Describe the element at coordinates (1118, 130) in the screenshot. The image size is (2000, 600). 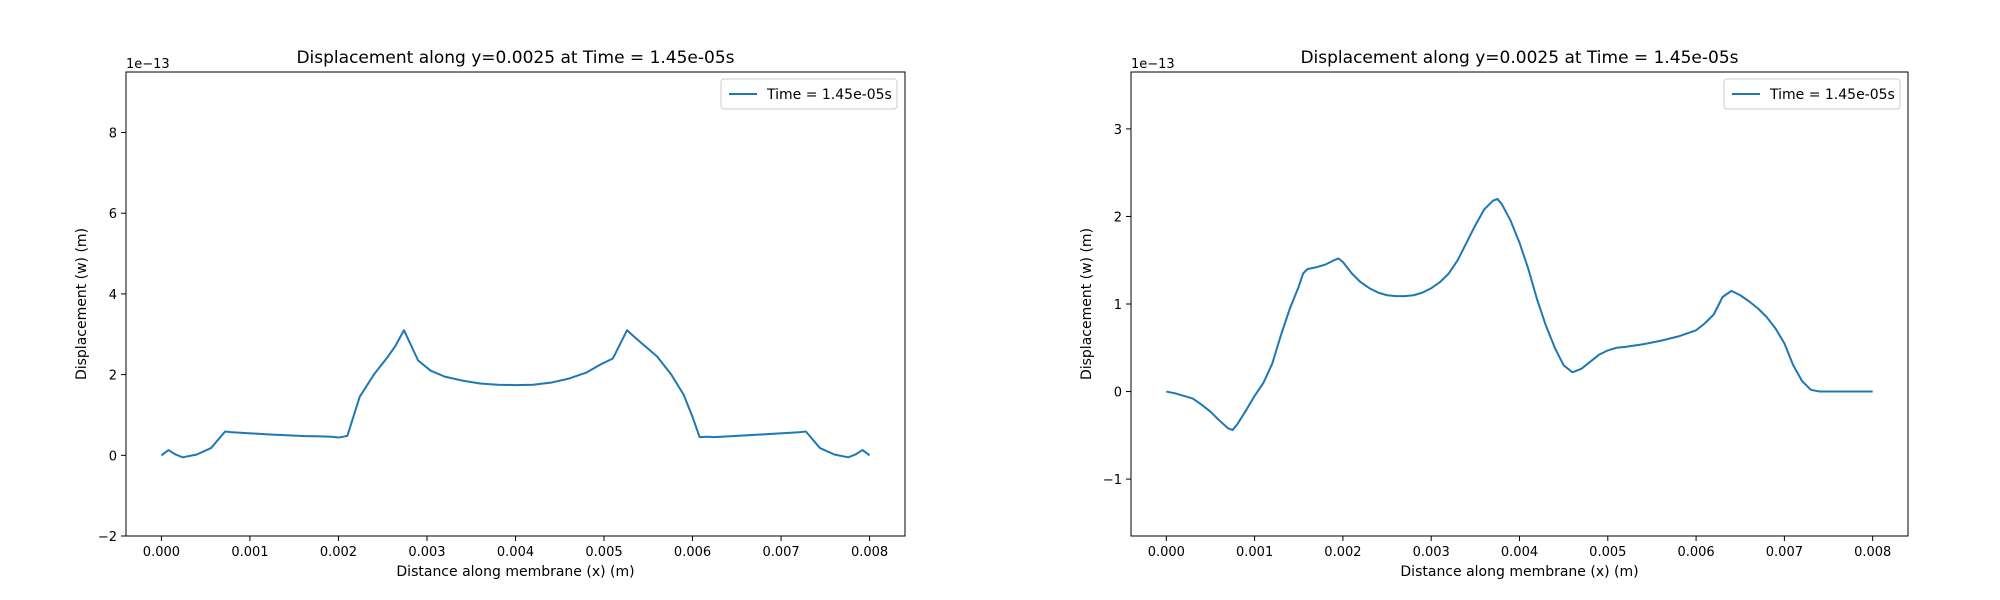
I see `y-tick-label: 3` at that location.